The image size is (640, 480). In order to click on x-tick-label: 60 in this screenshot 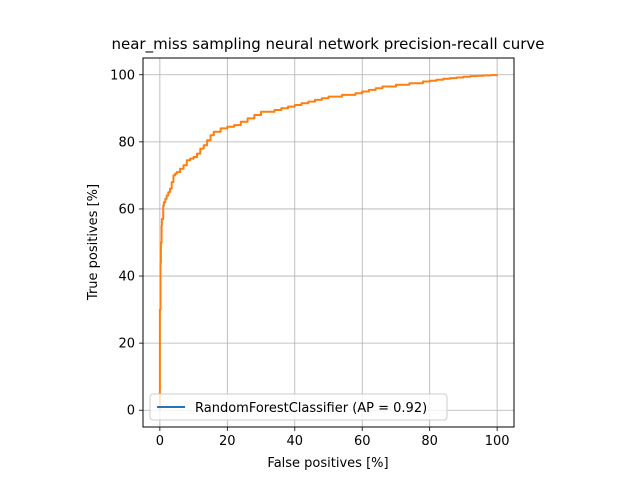, I will do `click(362, 441)`.